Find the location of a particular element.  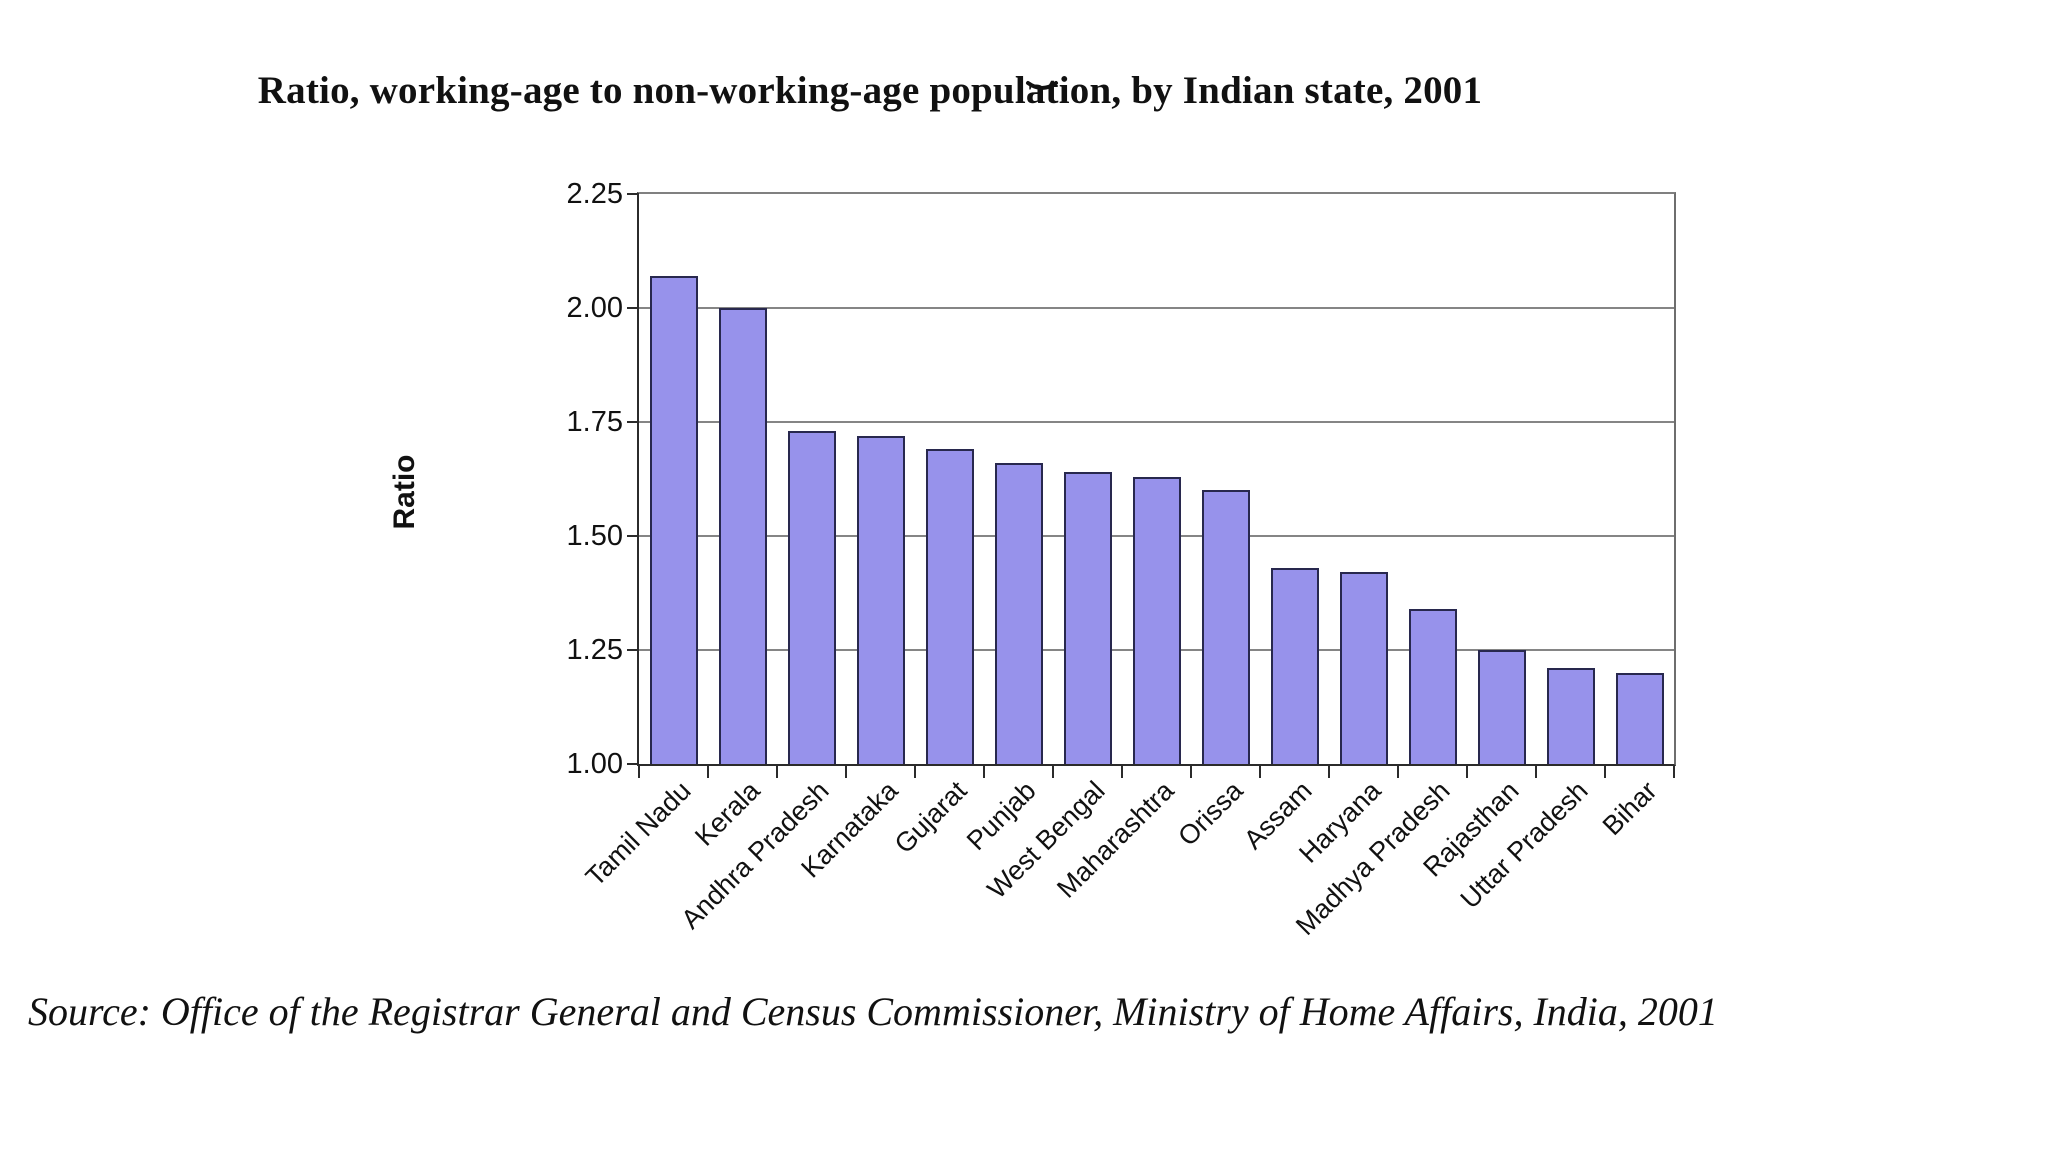

y-tick-label: 2.00 is located at coordinates (594, 308).